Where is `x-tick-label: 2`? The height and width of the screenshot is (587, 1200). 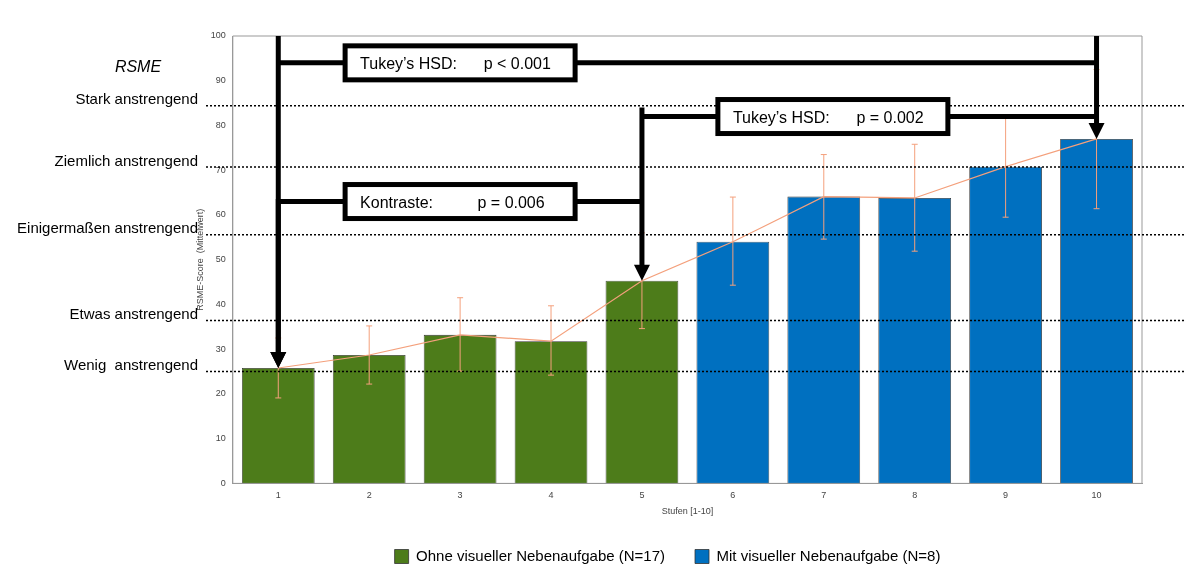
x-tick-label: 2 is located at coordinates (369, 495).